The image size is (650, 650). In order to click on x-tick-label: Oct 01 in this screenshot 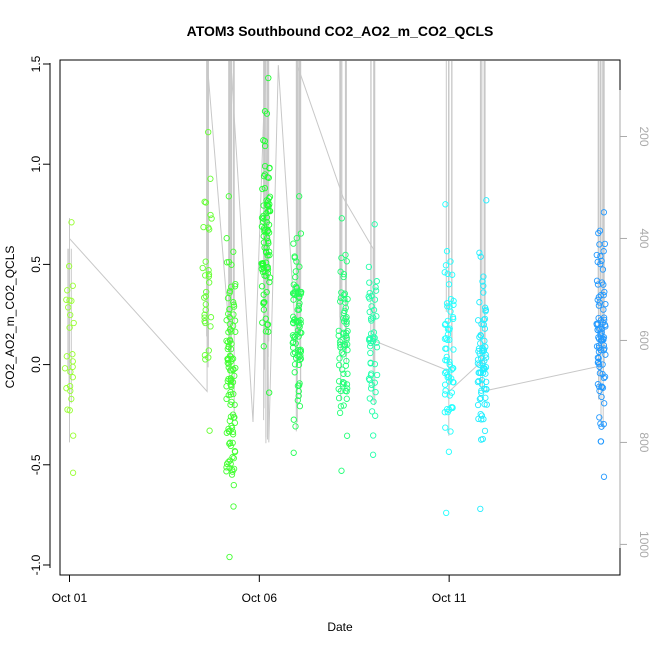, I will do `click(70, 598)`.